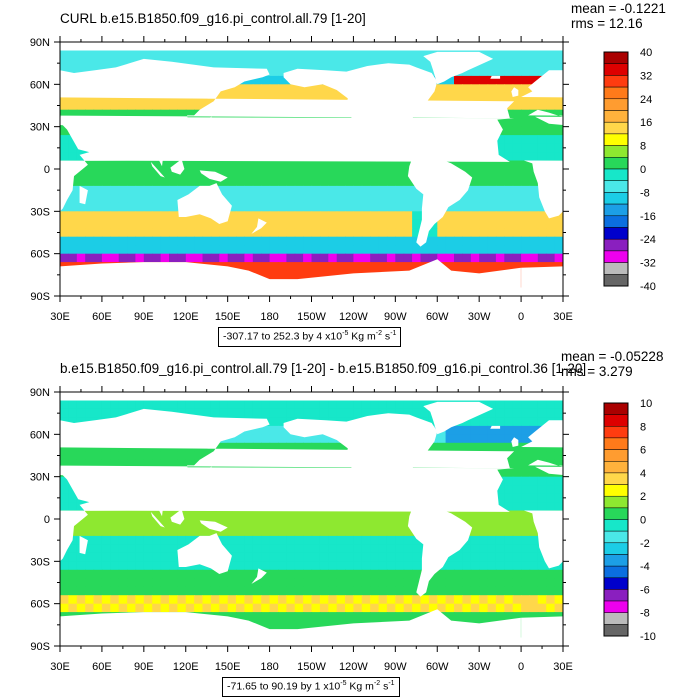  What do you see at coordinates (393, 333) in the screenshot?
I see `info-units-exp-s: -1` at bounding box center [393, 333].